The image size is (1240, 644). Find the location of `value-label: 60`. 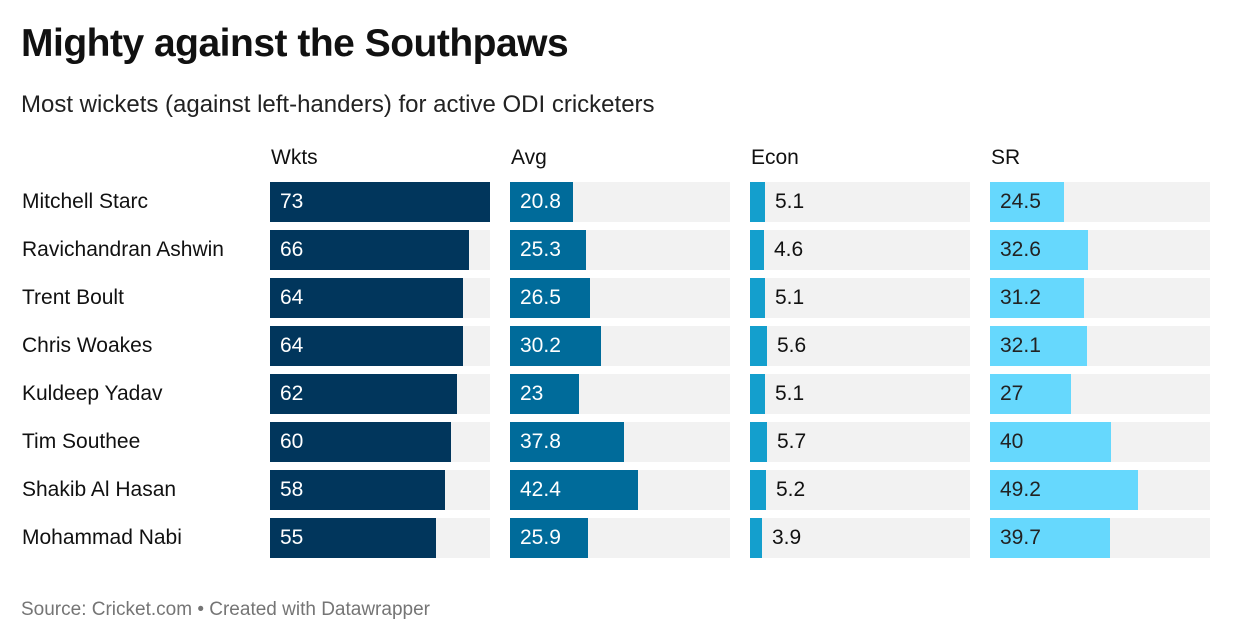

value-label: 60 is located at coordinates (292, 441).